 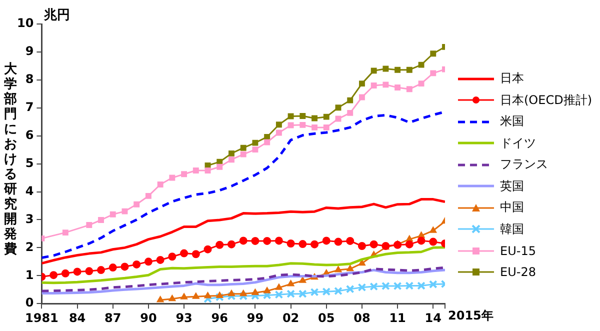 I want to click on x-tick-label: 08, so click(x=362, y=317).